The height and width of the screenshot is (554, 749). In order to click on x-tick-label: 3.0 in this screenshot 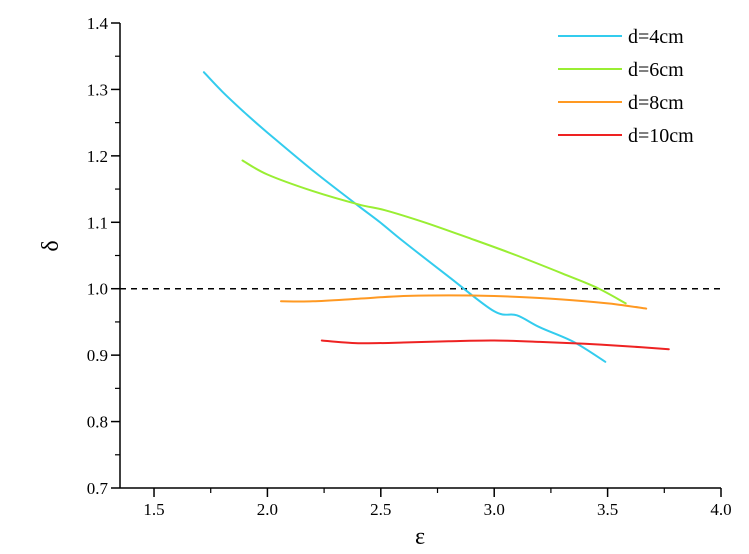, I will do `click(494, 509)`.